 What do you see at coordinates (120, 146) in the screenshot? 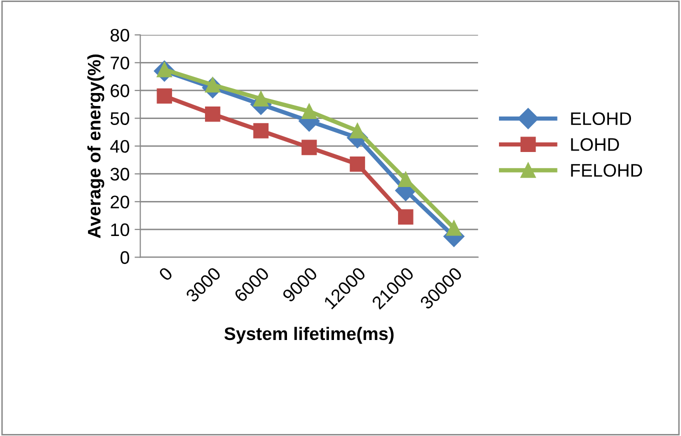
I see `y-tick-label: 40` at bounding box center [120, 146].